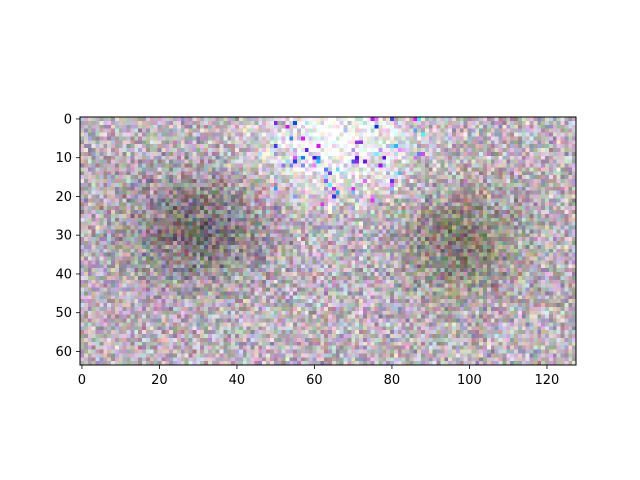 Image resolution: width=640 pixels, height=480 pixels. What do you see at coordinates (392, 380) in the screenshot?
I see `x-tick-label: 80` at bounding box center [392, 380].